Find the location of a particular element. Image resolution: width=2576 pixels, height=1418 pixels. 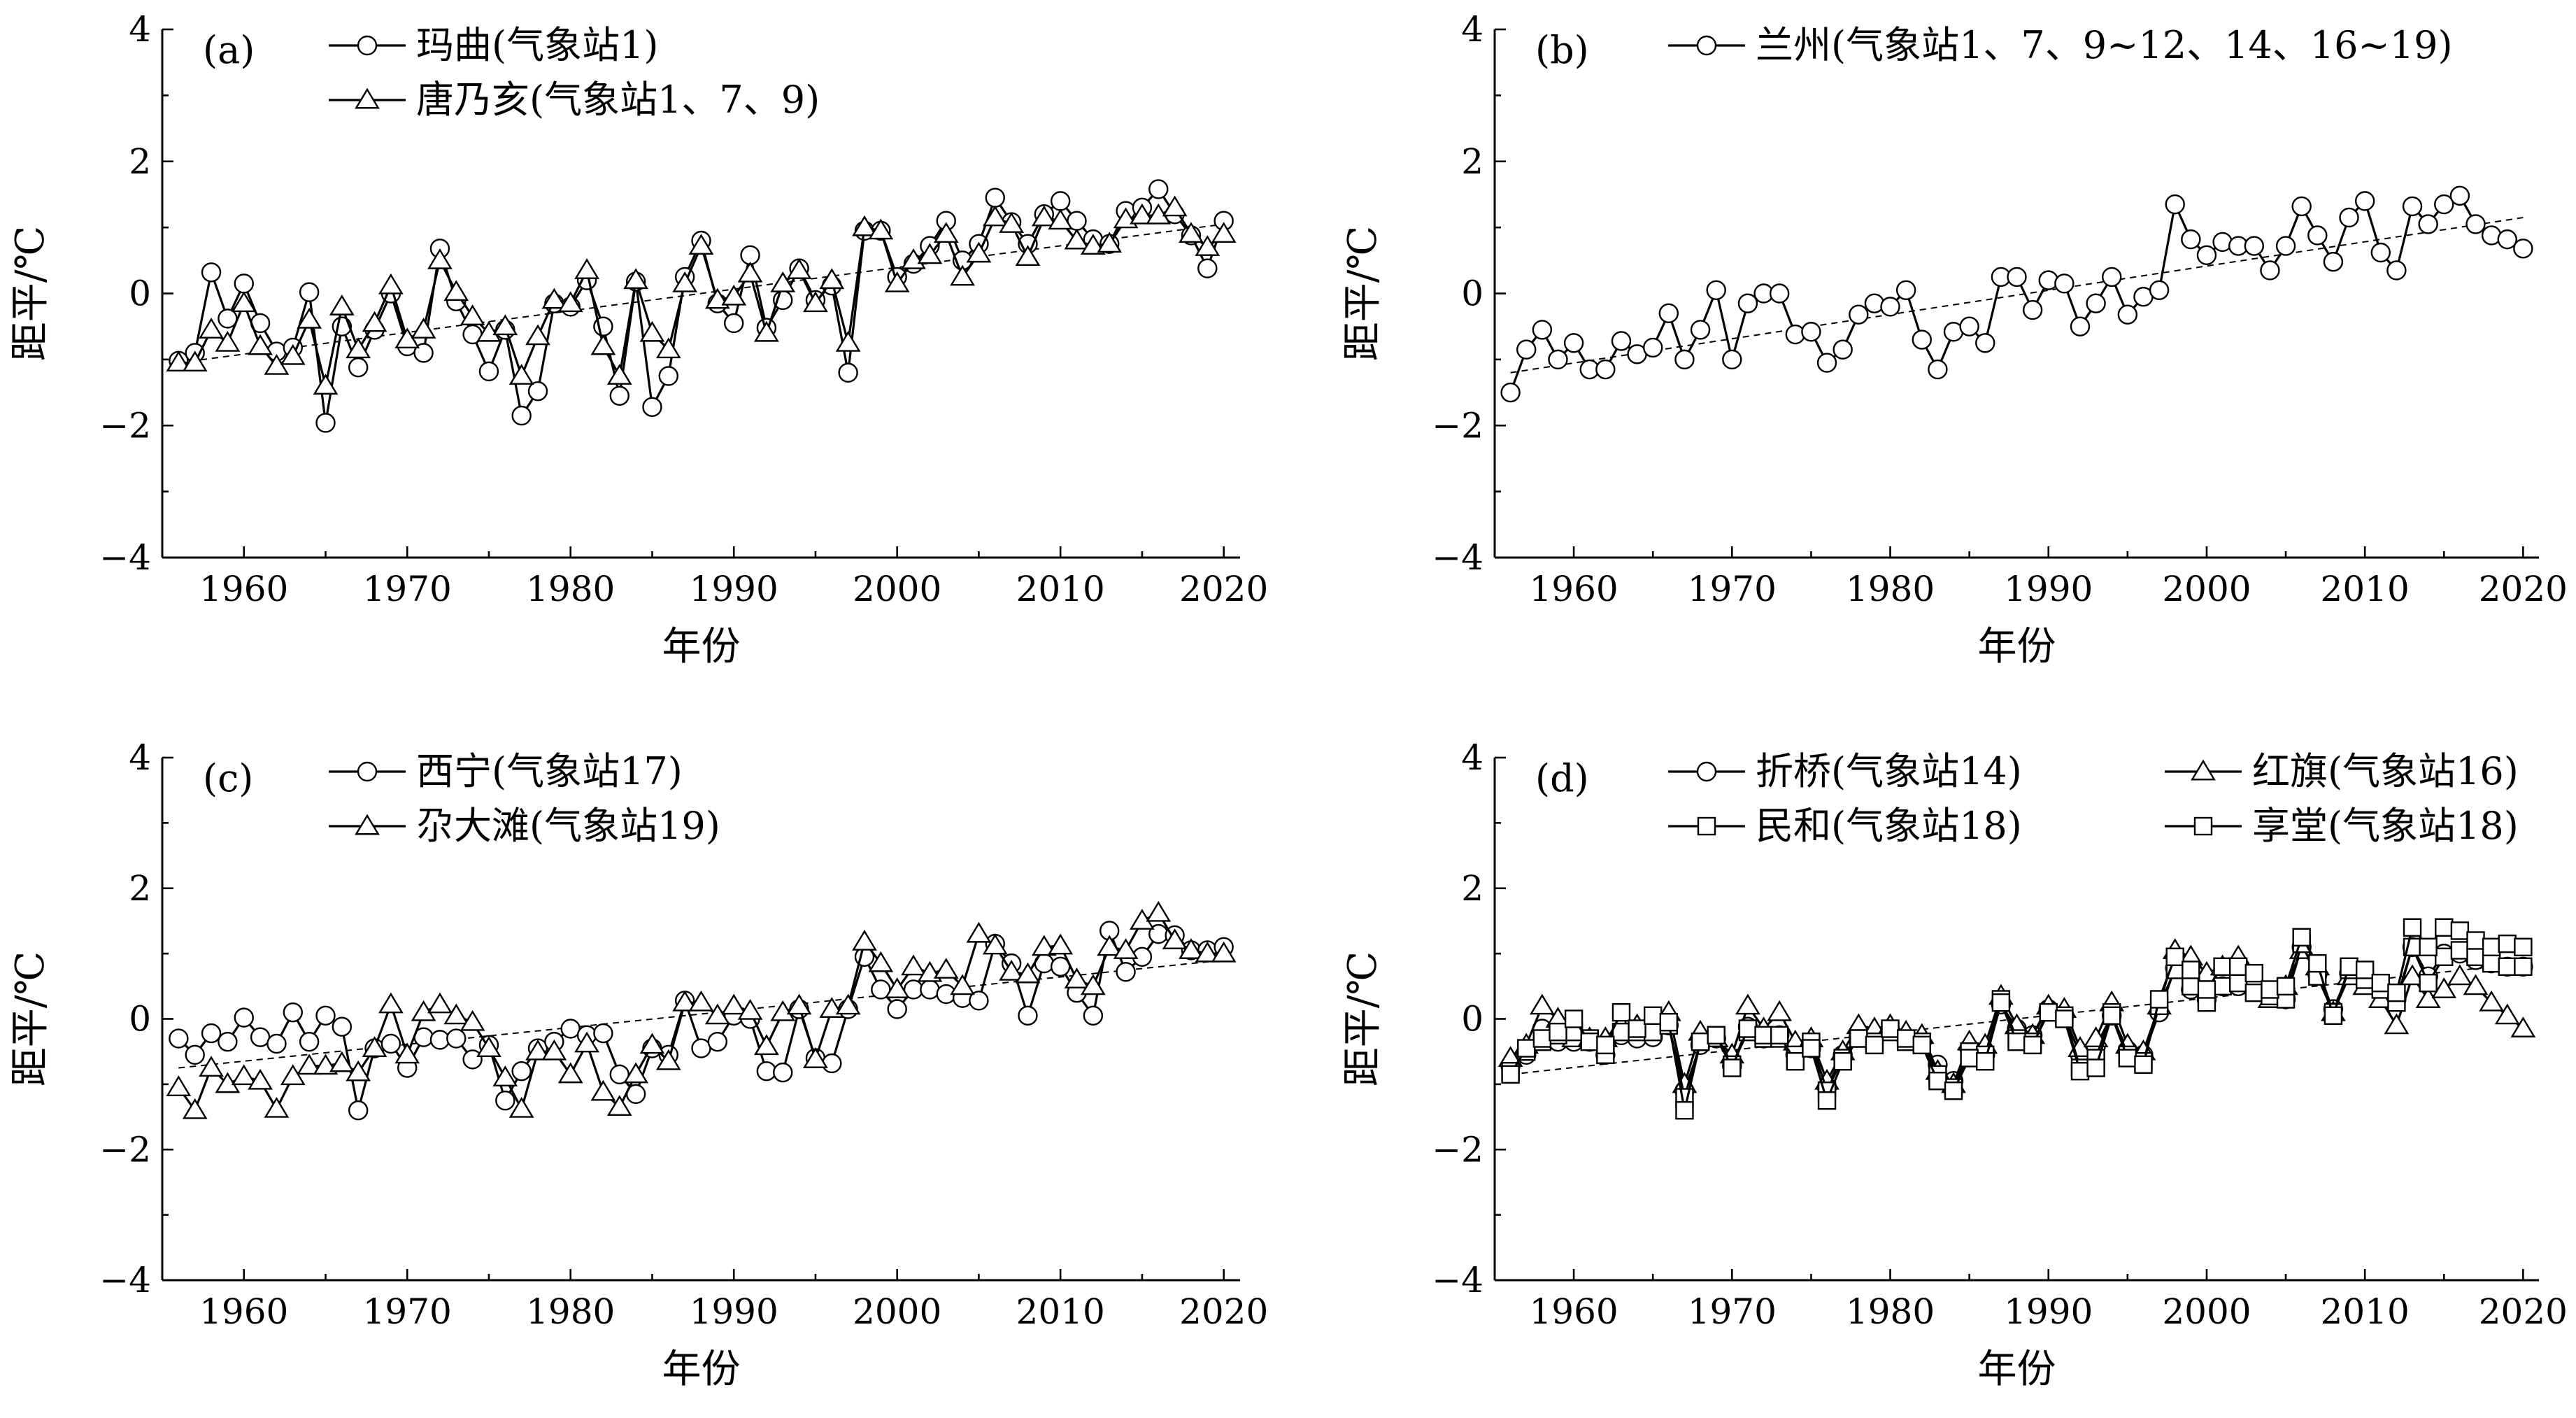

legend-entry: 尕大滩(气象站19) is located at coordinates (524, 826).